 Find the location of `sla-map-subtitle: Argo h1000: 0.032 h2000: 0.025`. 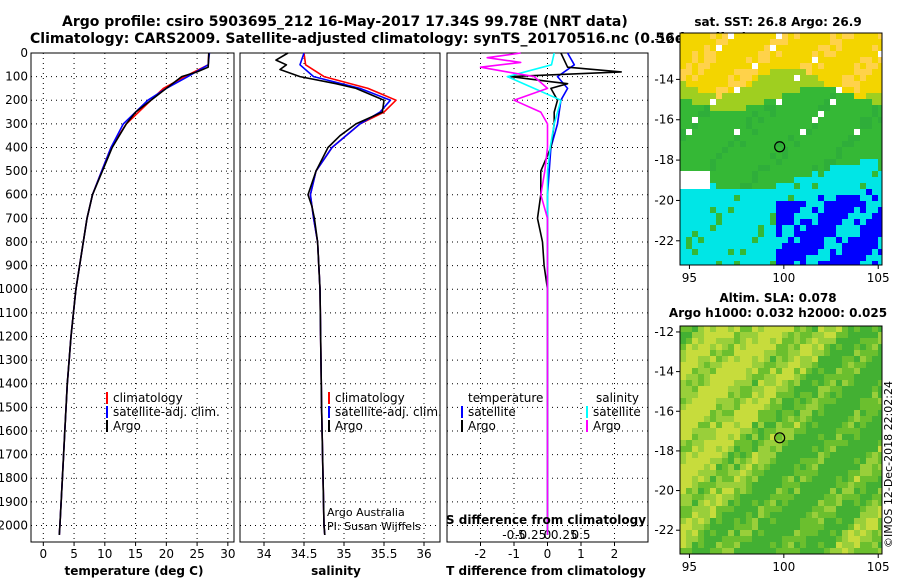

sla-map-subtitle: Argo h1000: 0.032 h2000: 0.025 is located at coordinates (778, 313).